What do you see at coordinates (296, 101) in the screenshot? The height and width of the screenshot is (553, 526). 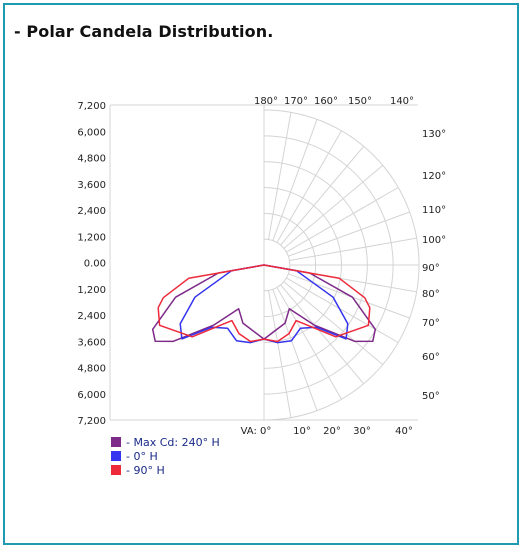 I see `angle-label-top: 170°` at bounding box center [296, 101].